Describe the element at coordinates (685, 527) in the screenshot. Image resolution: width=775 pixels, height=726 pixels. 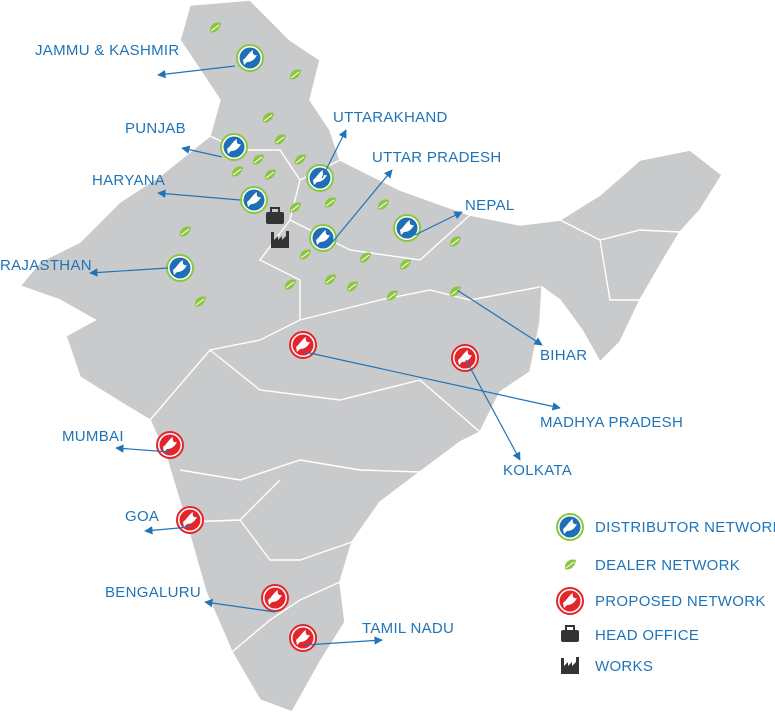
I see `legend-label: DISTRIBUTOR NETWORK` at that location.